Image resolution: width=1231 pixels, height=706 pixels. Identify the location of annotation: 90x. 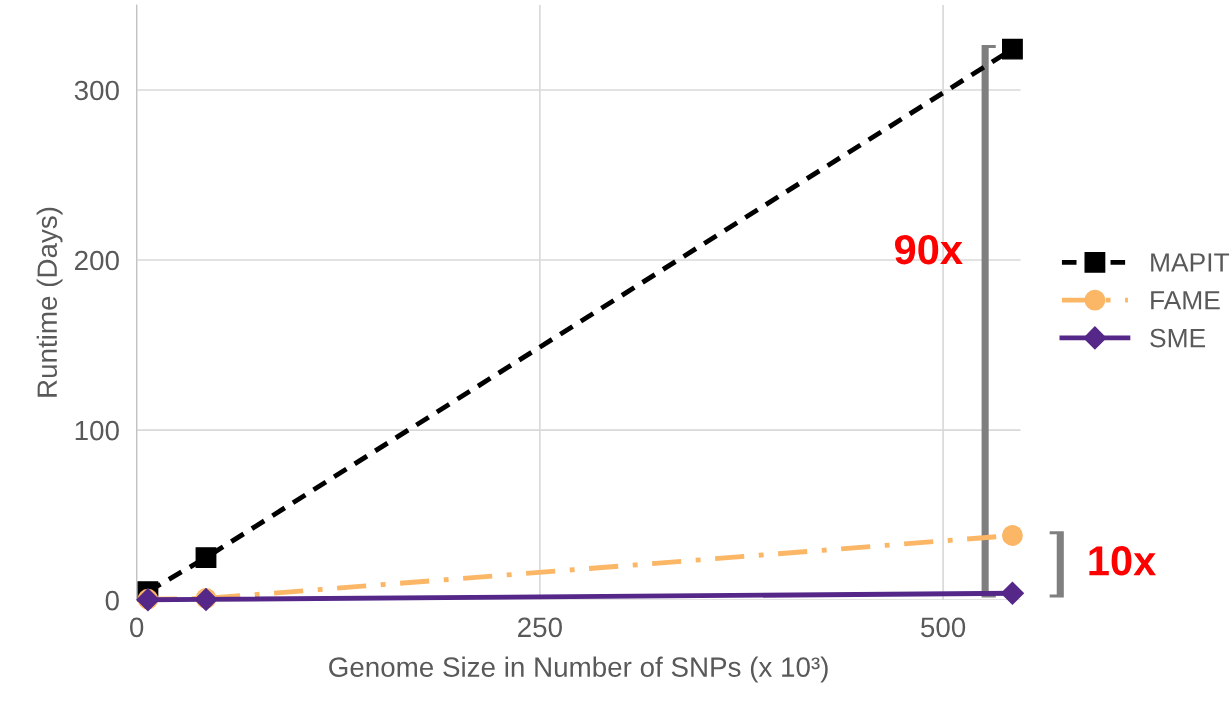
(928, 249).